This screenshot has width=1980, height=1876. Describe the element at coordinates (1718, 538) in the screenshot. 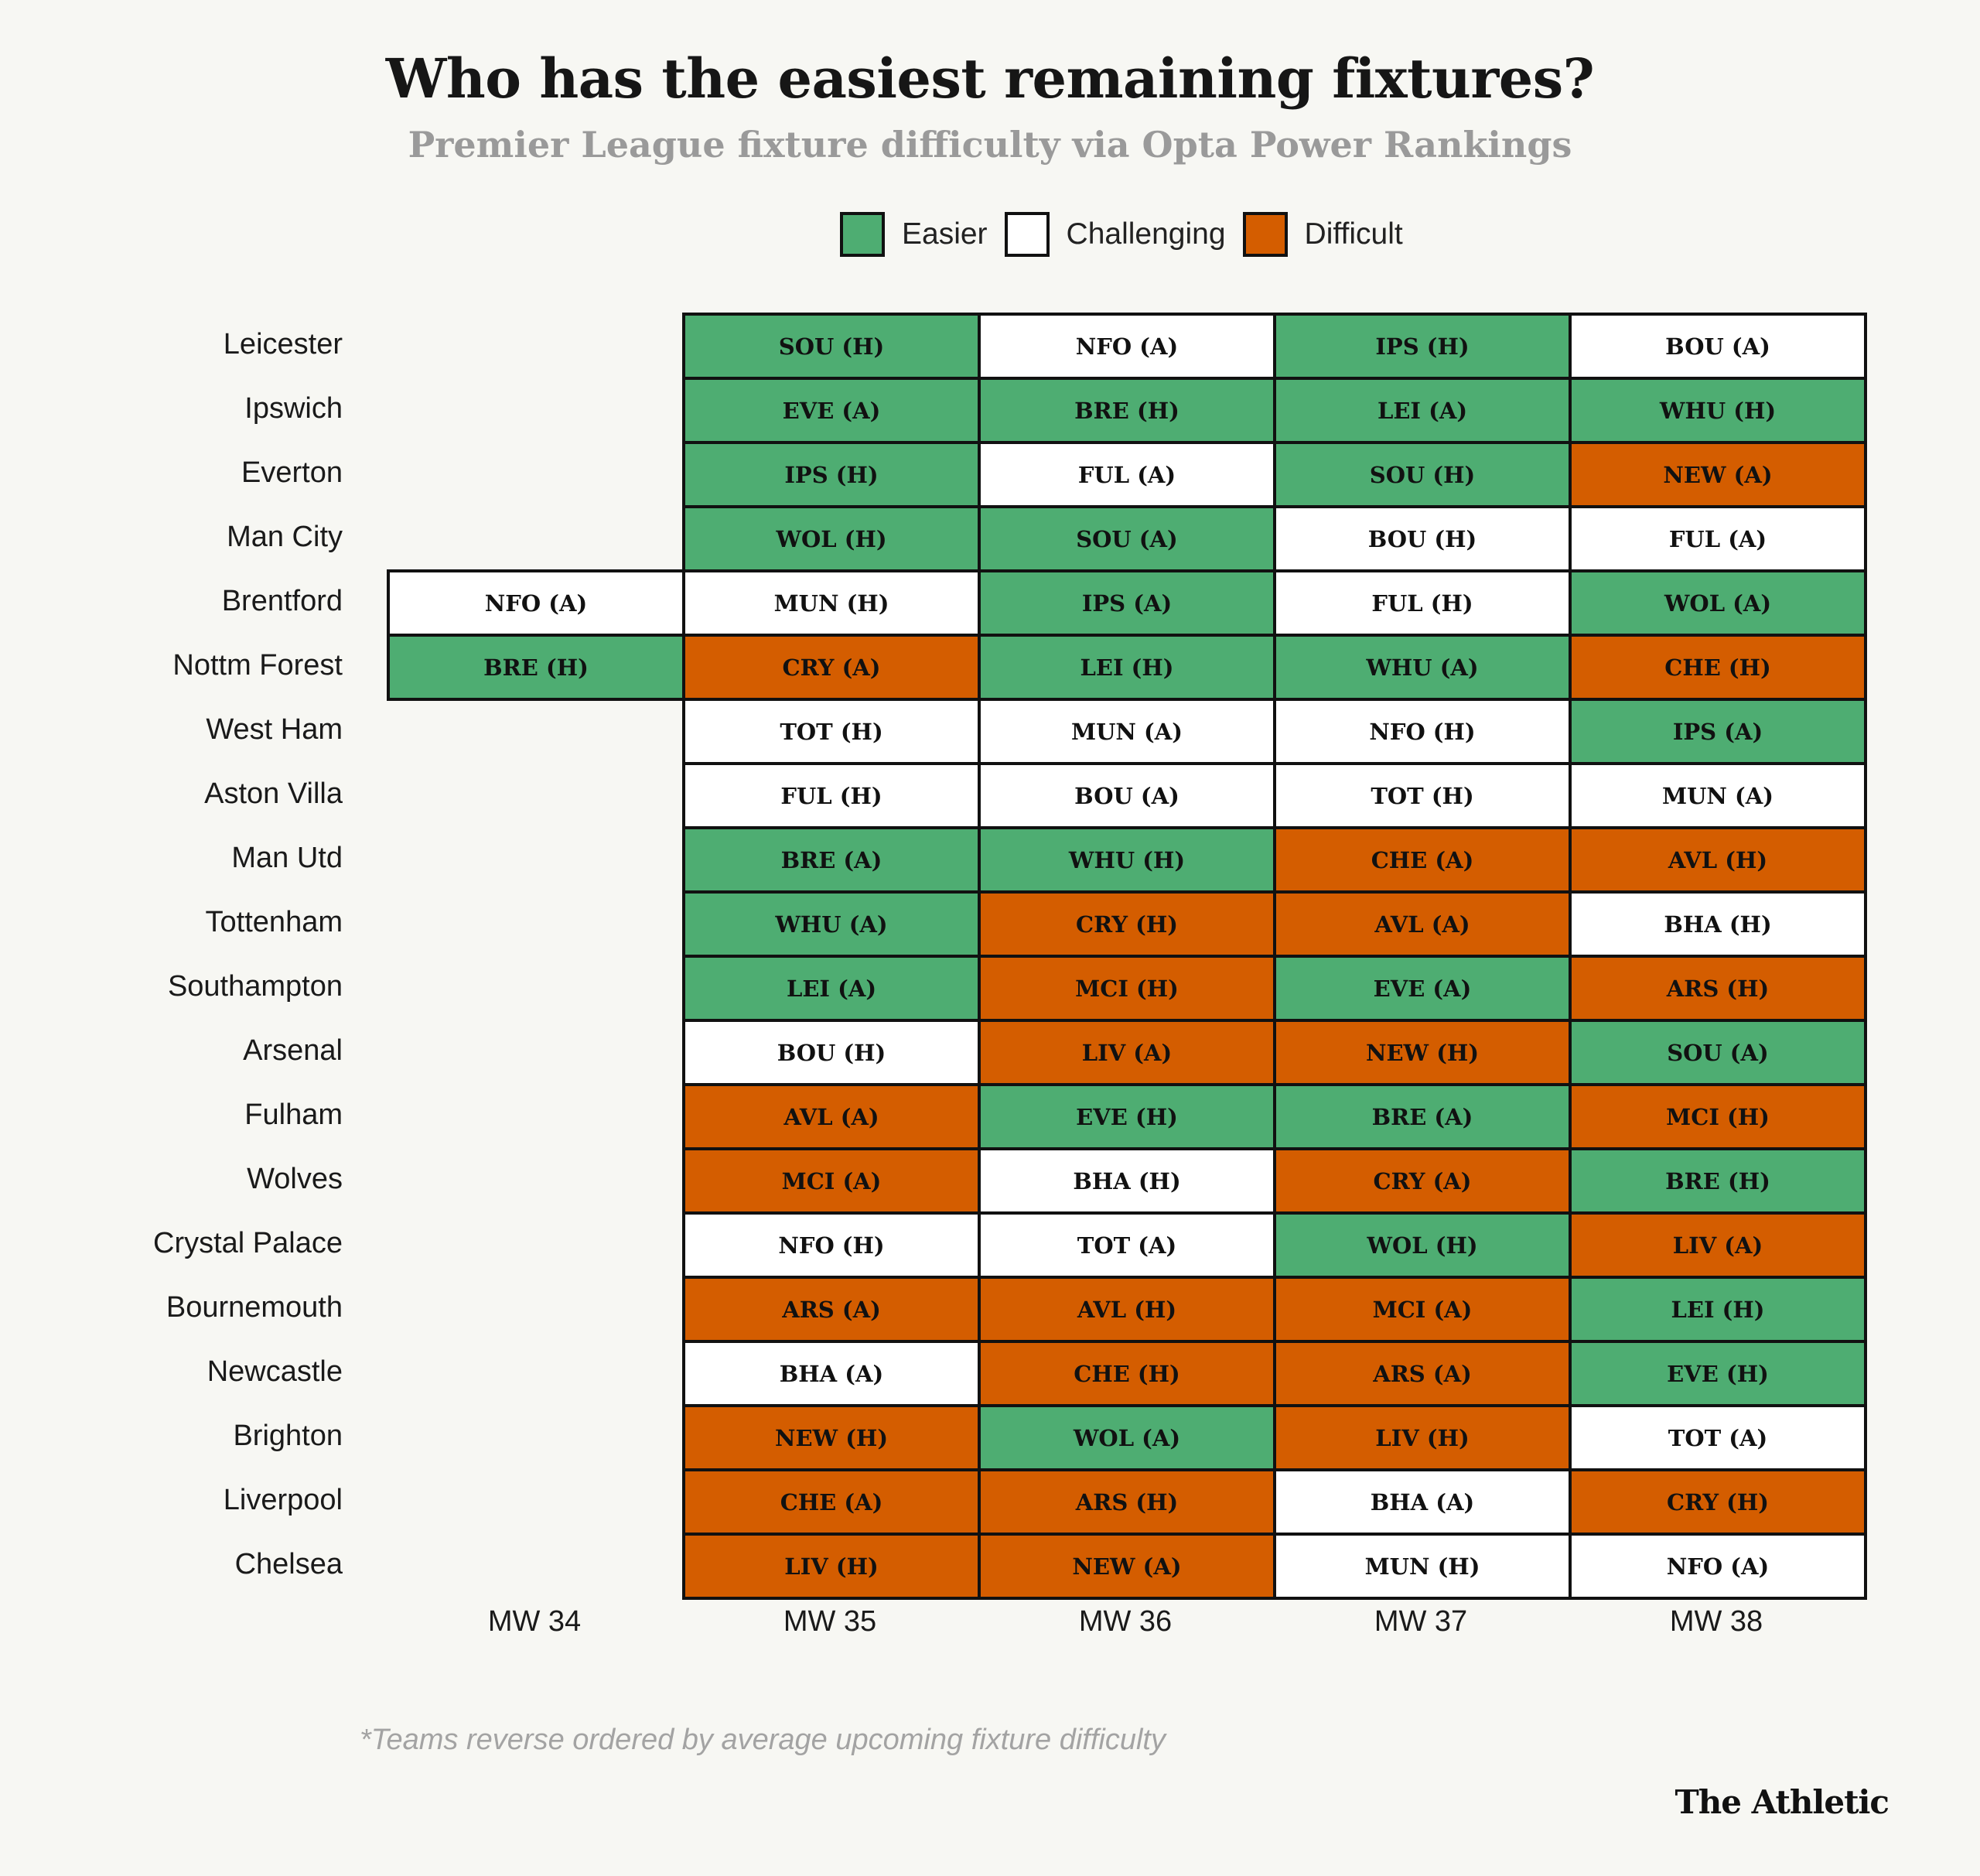

I see `fixture-cell: FUL (A)` at that location.